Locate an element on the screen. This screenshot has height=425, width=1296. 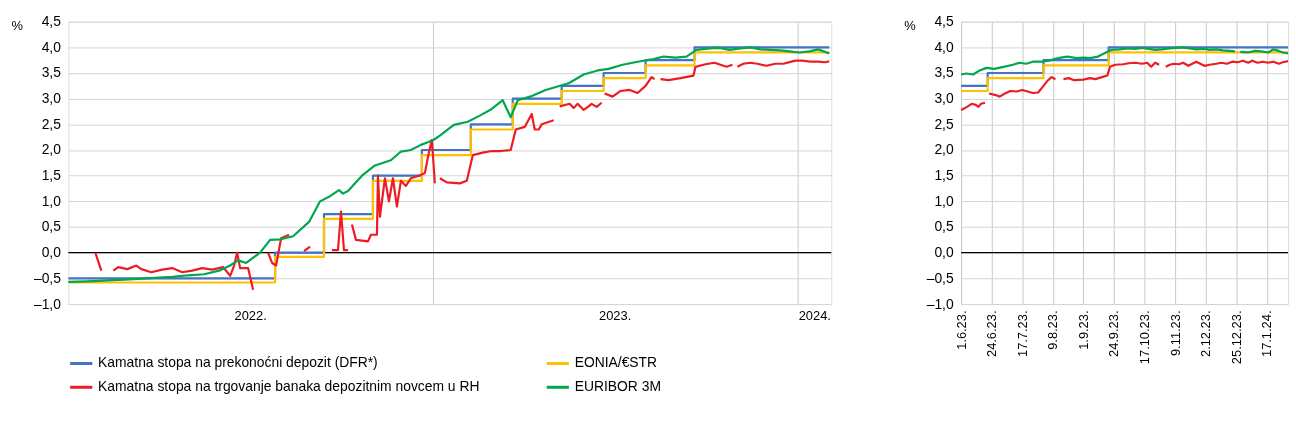
x-tick-label: 24.9.23. is located at coordinates (1114, 334).